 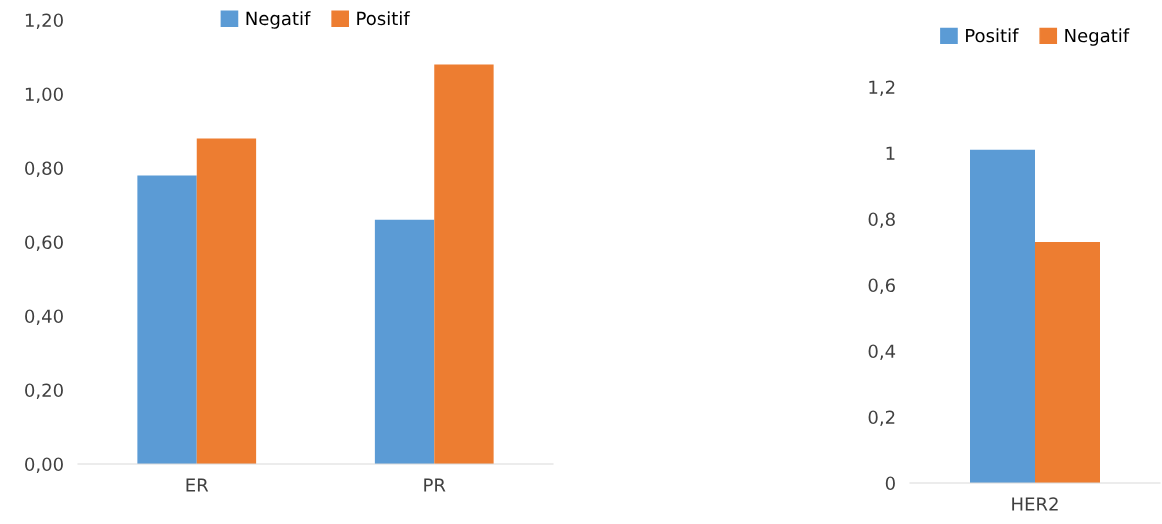 What do you see at coordinates (44, 243) in the screenshot?
I see `y-tick-label: 0,60` at bounding box center [44, 243].